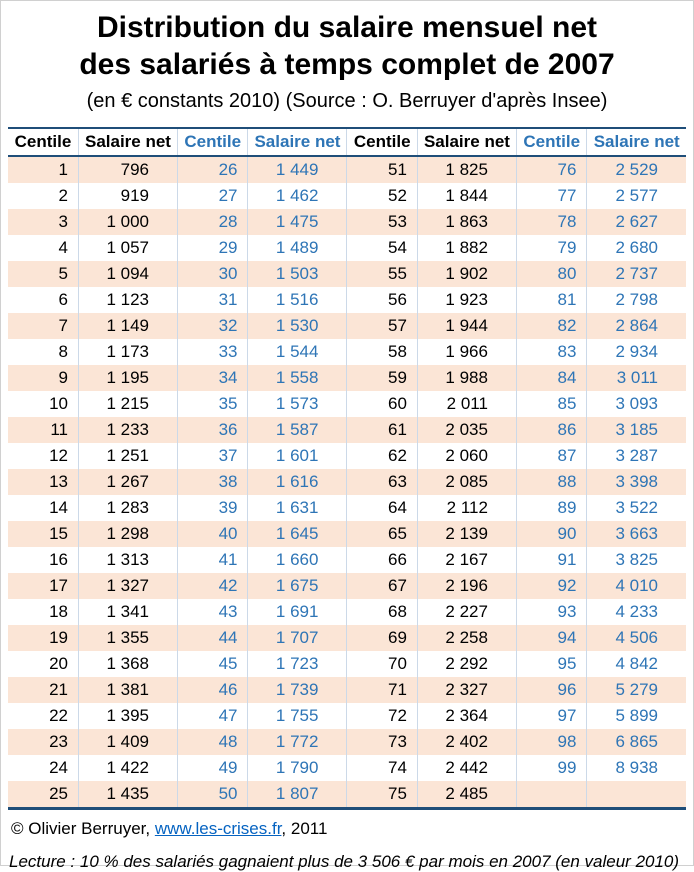 The width and height of the screenshot is (694, 872). I want to click on centile-cell: 77, so click(551, 196).